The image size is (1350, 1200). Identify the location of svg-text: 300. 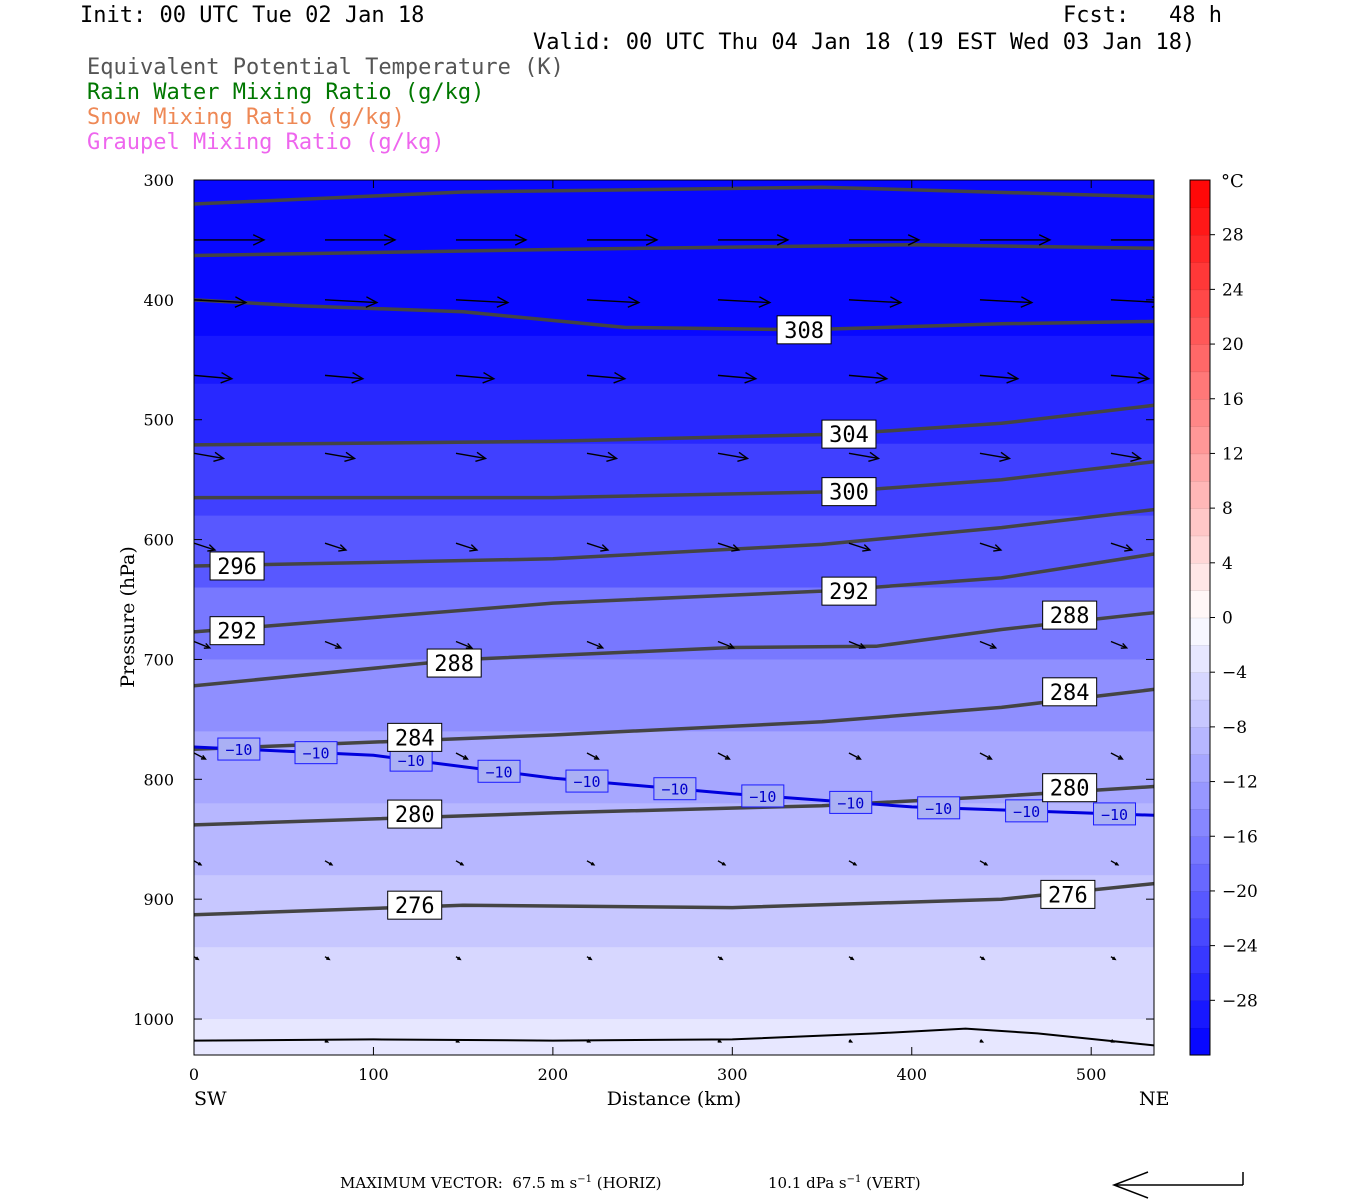
(849, 493).